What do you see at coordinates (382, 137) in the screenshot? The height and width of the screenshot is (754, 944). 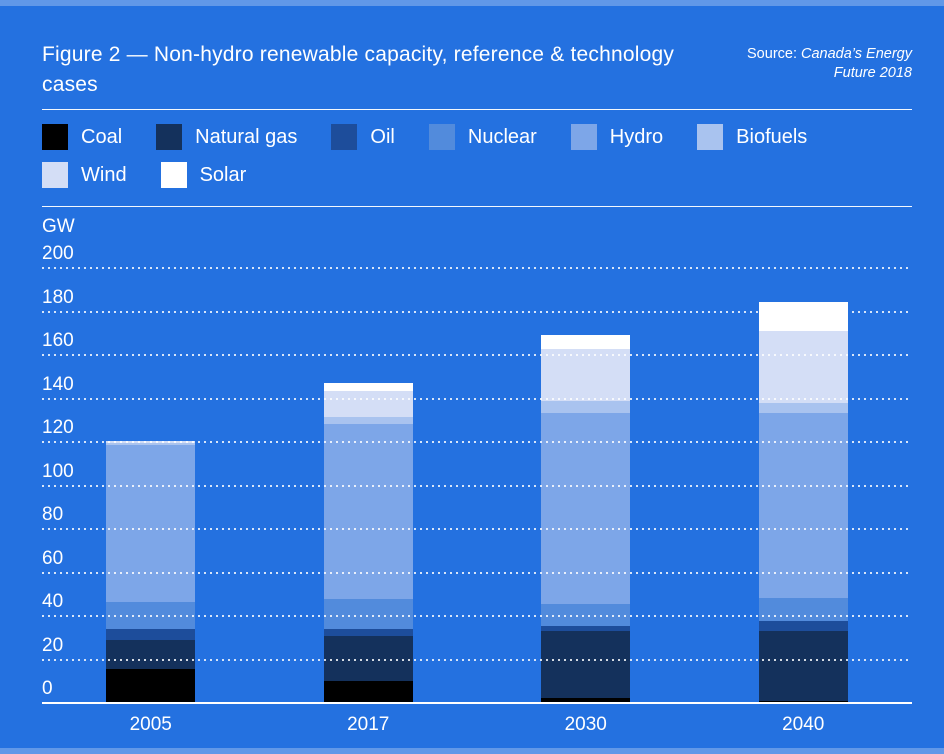 I see `legend-label-oil: Oil` at bounding box center [382, 137].